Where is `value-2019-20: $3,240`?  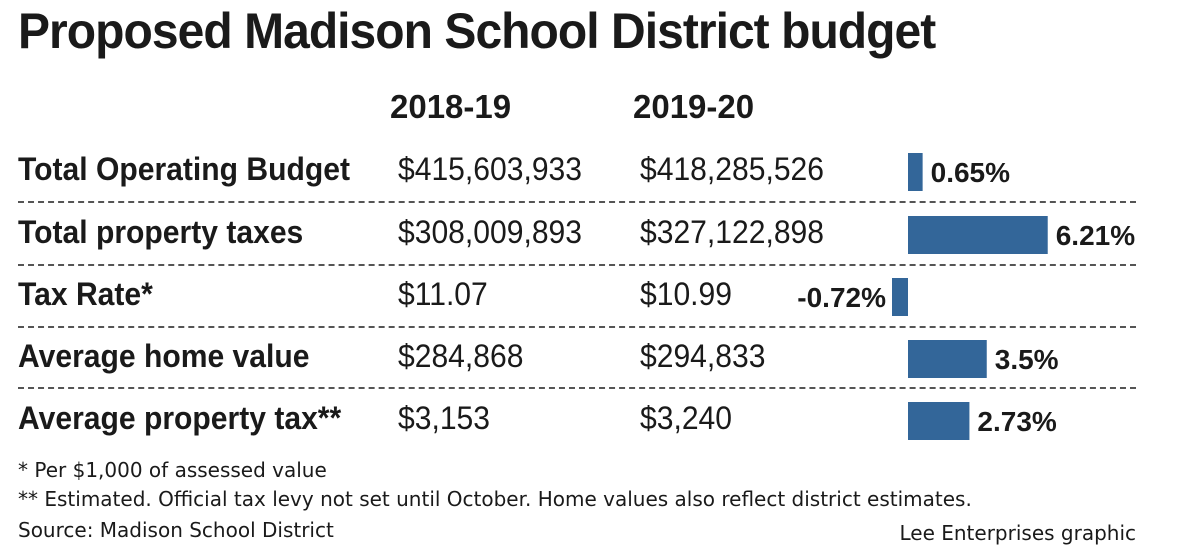 value-2019-20: $3,240 is located at coordinates (686, 418).